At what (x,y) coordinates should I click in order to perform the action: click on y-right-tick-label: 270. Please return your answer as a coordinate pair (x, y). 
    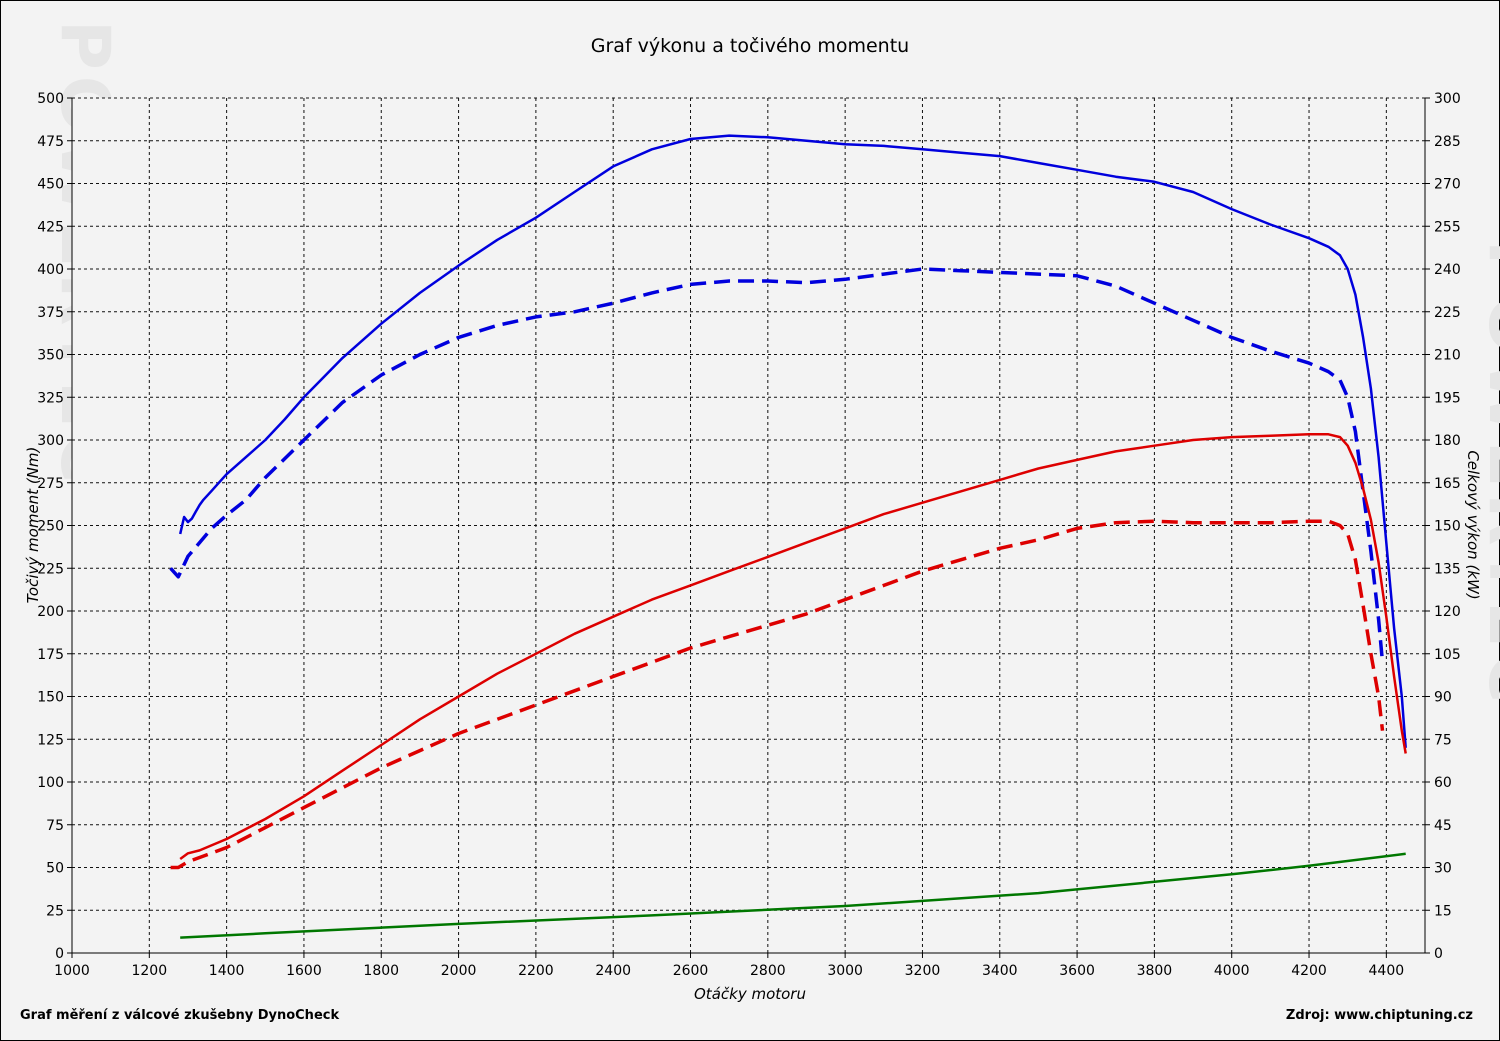
    Looking at the image, I should click on (1447, 185).